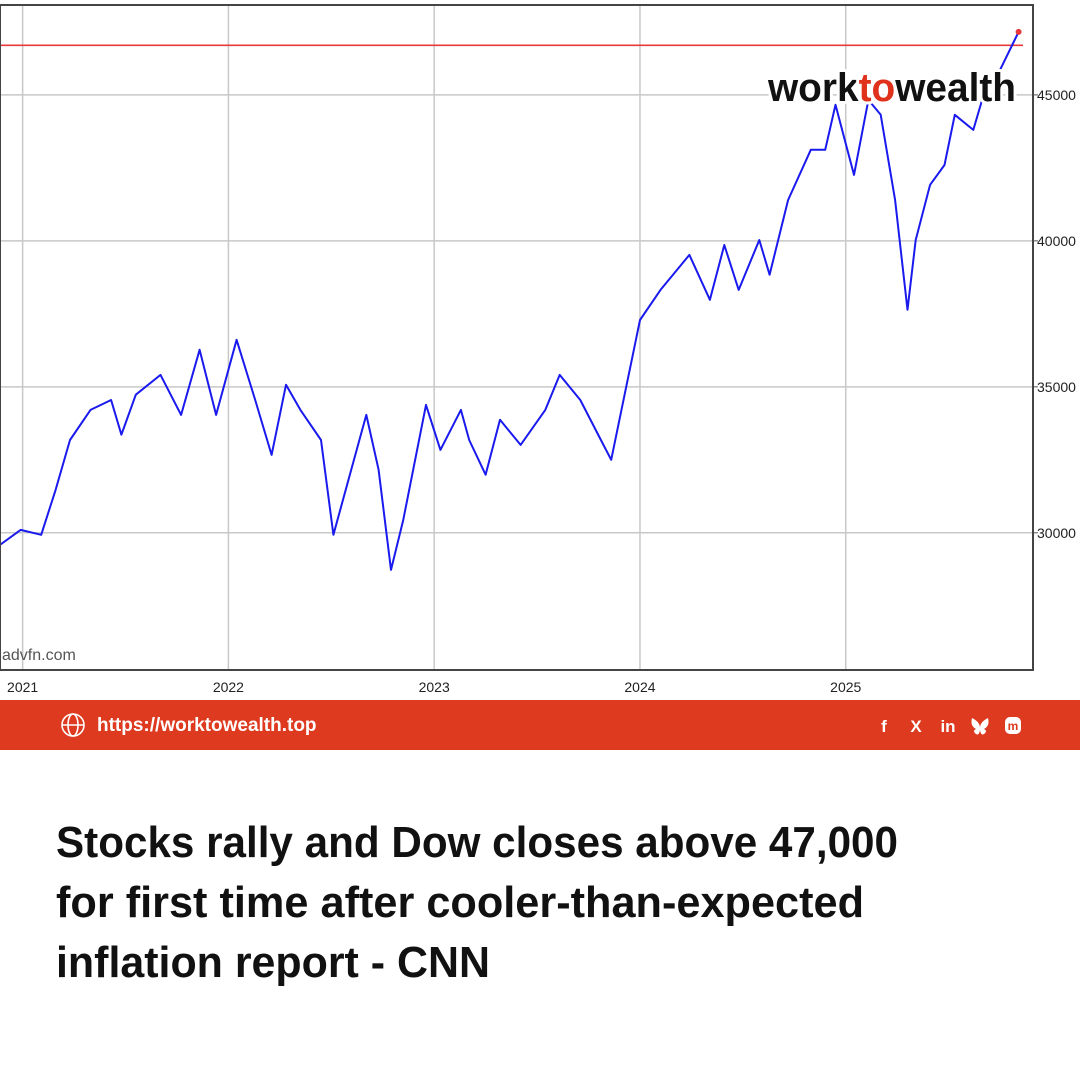  Describe the element at coordinates (813, 88) in the screenshot. I see `logo-part: work` at that location.